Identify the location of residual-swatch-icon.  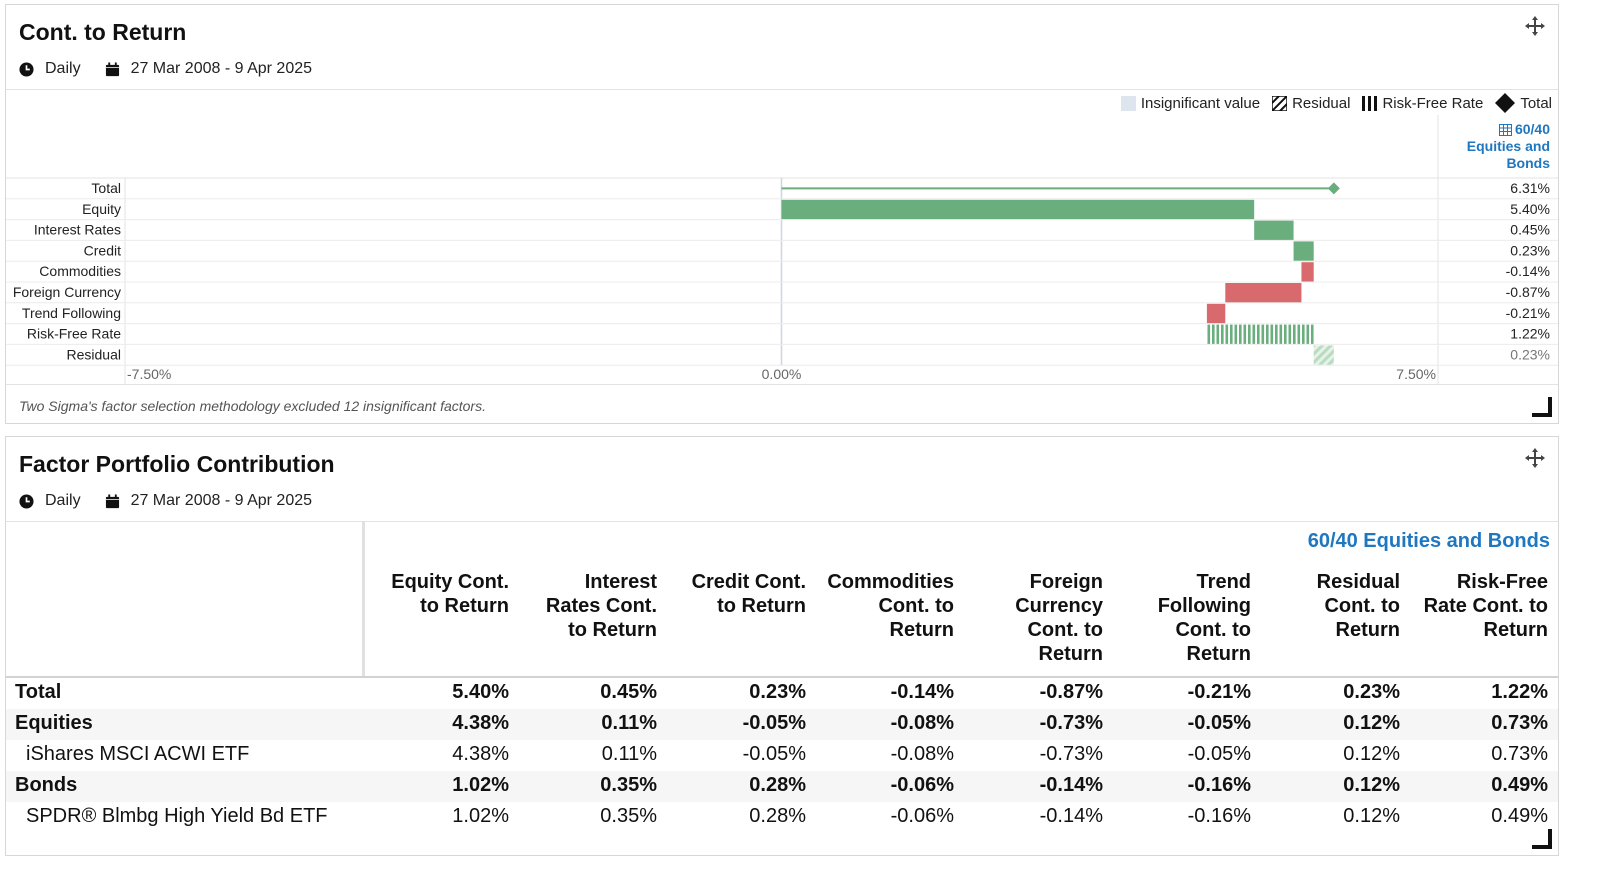
(1280, 103).